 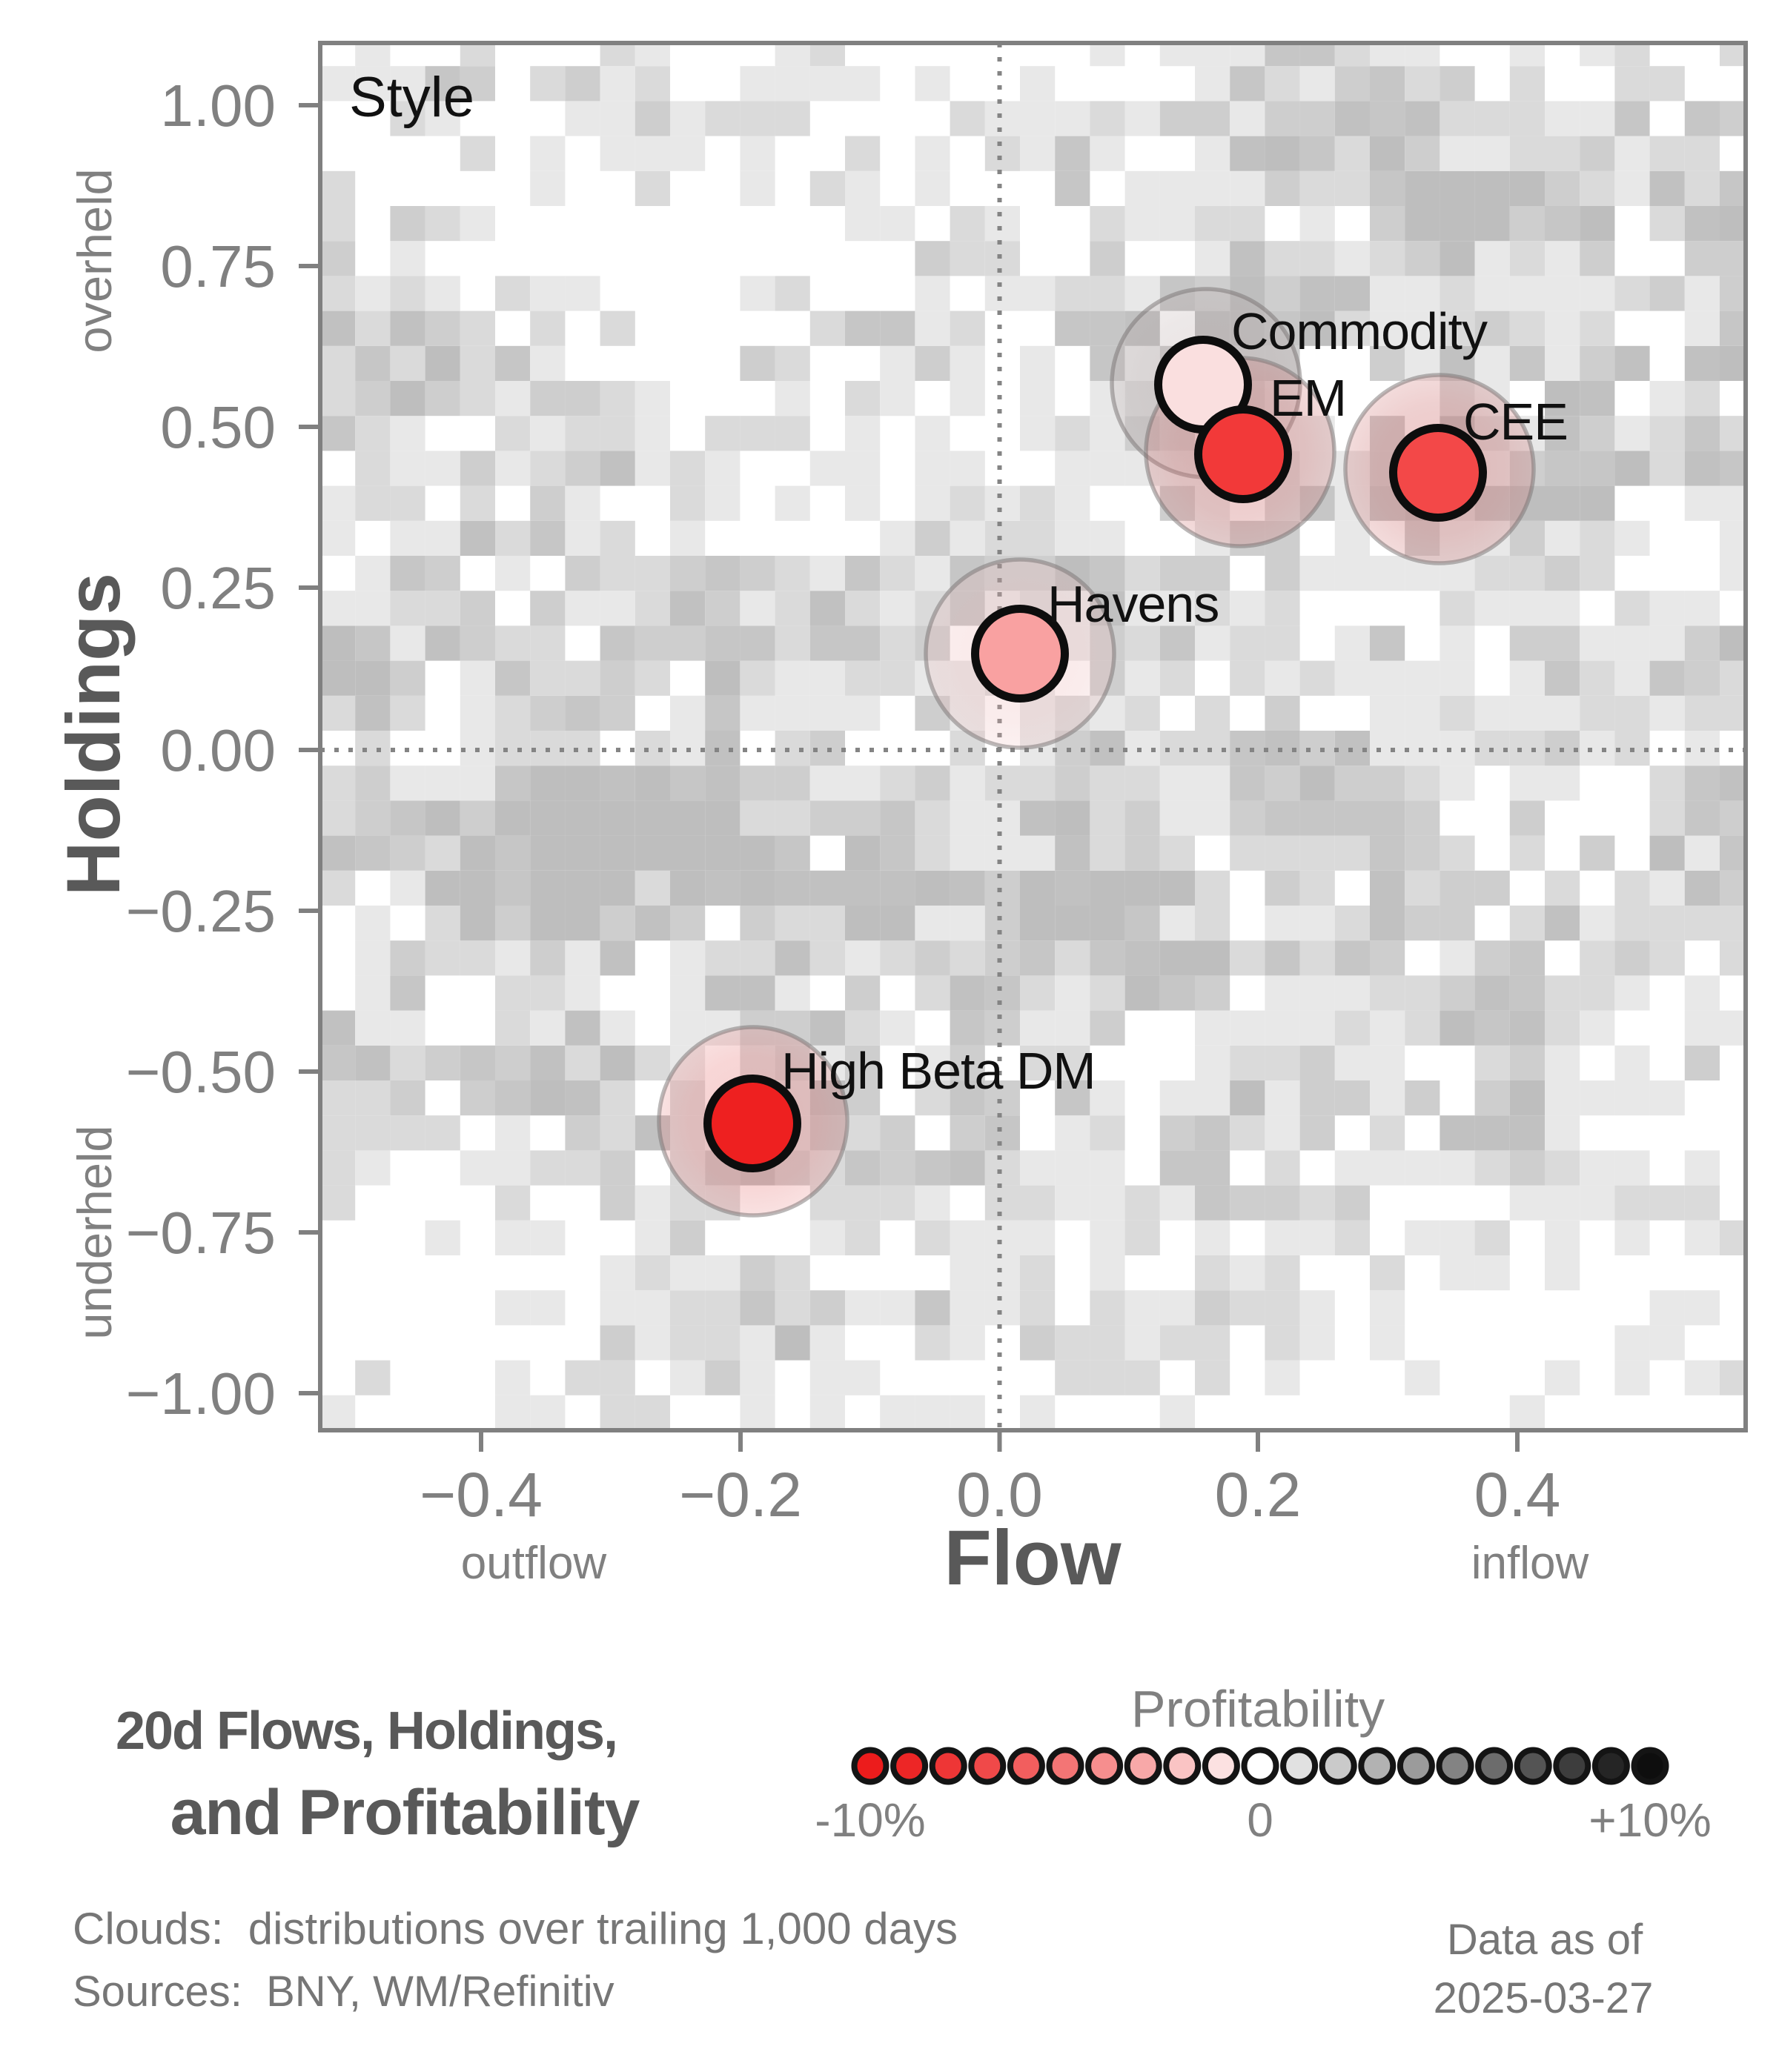 What do you see at coordinates (366, 1731) in the screenshot?
I see `svg-text: 20d Flows, Holdings,` at bounding box center [366, 1731].